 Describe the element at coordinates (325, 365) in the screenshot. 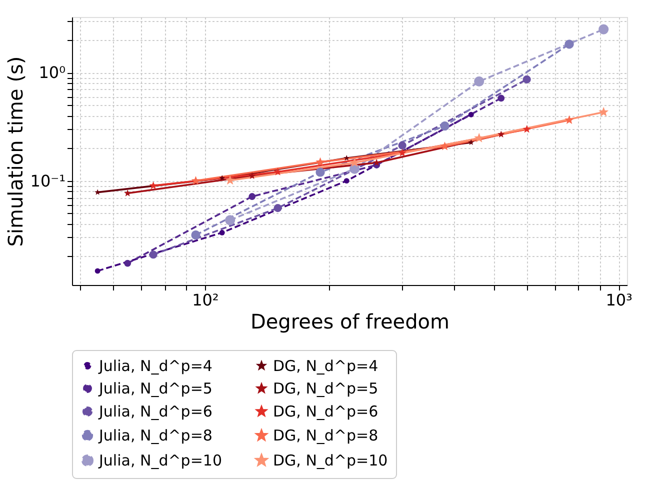

I see `legend-label: DG, N_d^p=4` at that location.